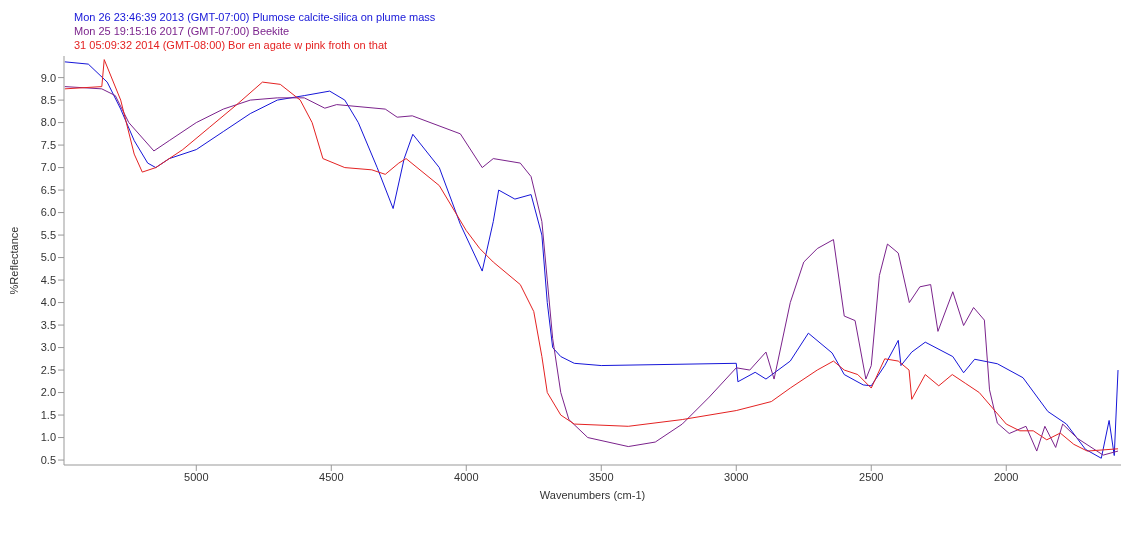  I want to click on y-tick-label: 6.5, so click(48, 189).